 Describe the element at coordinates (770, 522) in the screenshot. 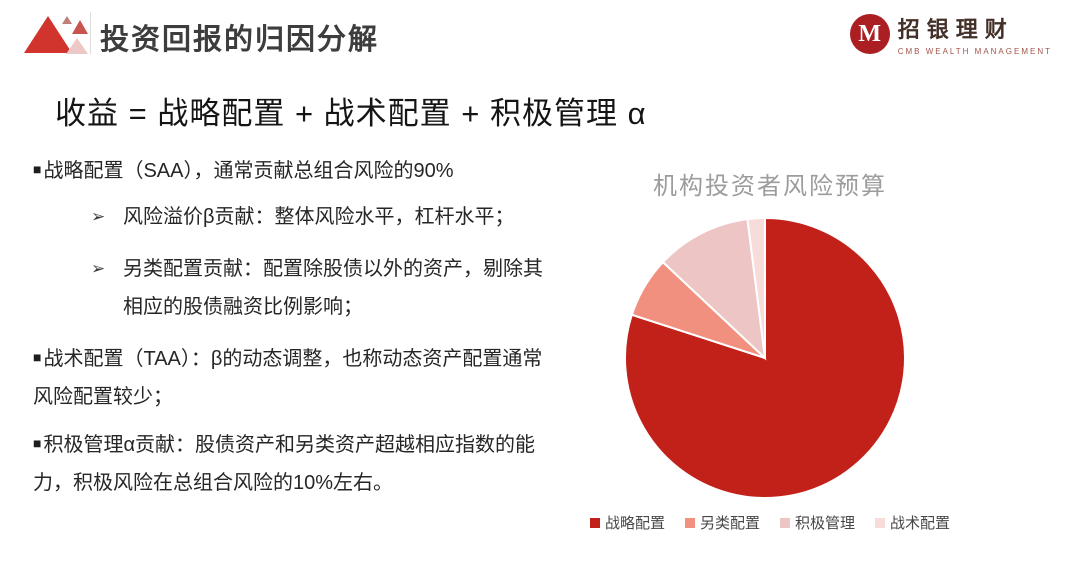

I see `chart-legend: 战略配置 另类配置 积极管理 战术配置` at that location.